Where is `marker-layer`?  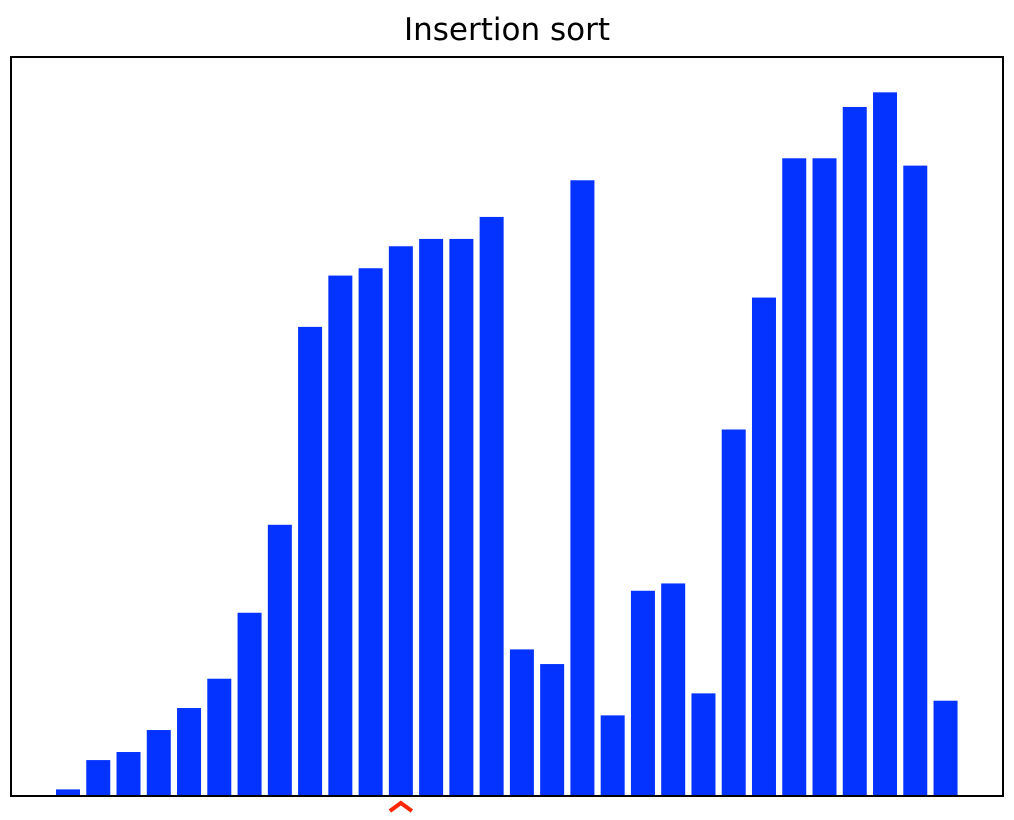
marker-layer is located at coordinates (401, 806).